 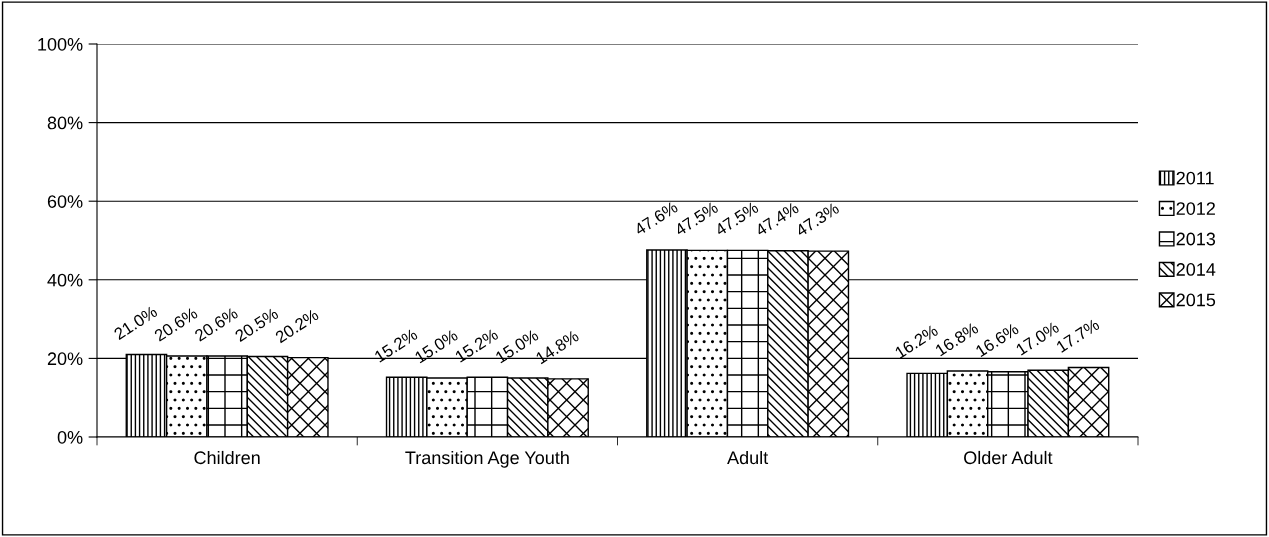 What do you see at coordinates (1195, 178) in the screenshot?
I see `legend-label: 2011` at bounding box center [1195, 178].